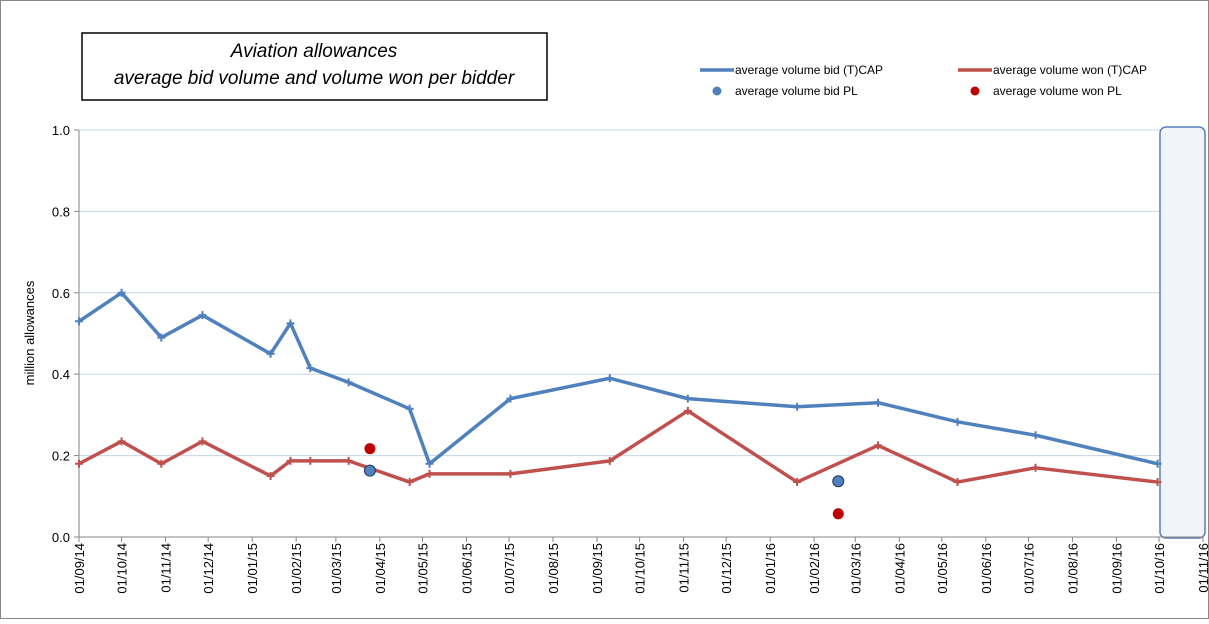  Describe the element at coordinates (1057, 91) in the screenshot. I see `legend-label: average volume won PL` at that location.